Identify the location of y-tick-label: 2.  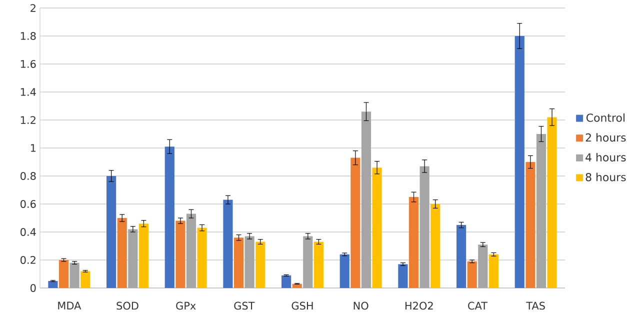
(33, 8).